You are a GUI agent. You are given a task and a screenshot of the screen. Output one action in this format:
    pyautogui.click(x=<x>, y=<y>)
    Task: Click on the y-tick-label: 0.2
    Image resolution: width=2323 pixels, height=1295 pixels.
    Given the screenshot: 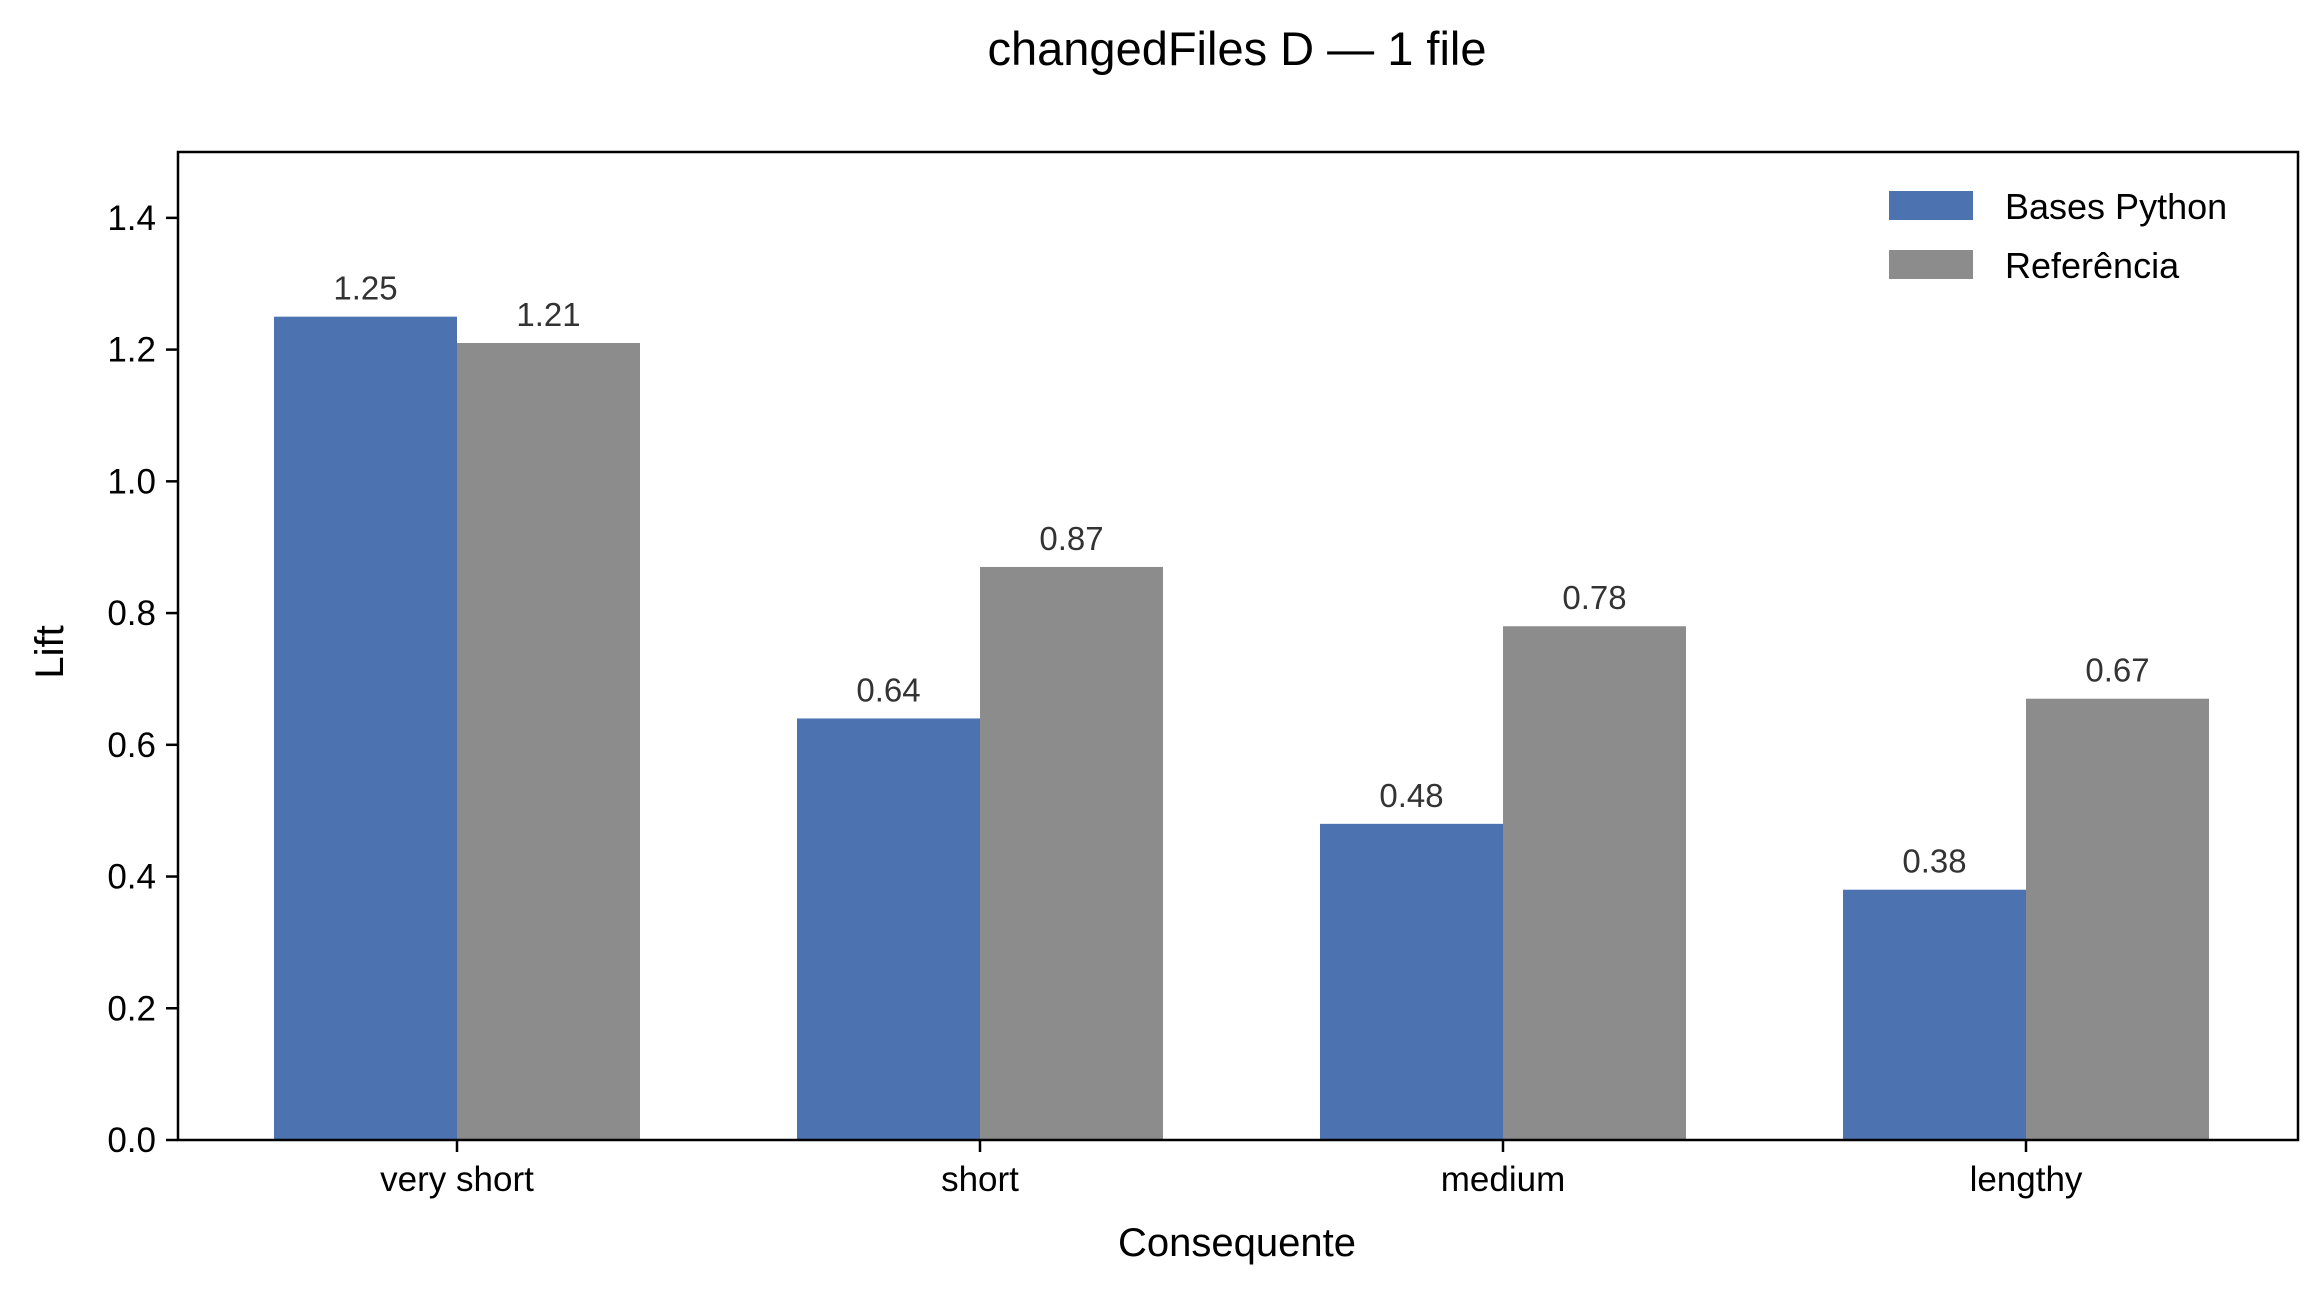 What is the action you would take?
    pyautogui.click(x=131, y=1008)
    